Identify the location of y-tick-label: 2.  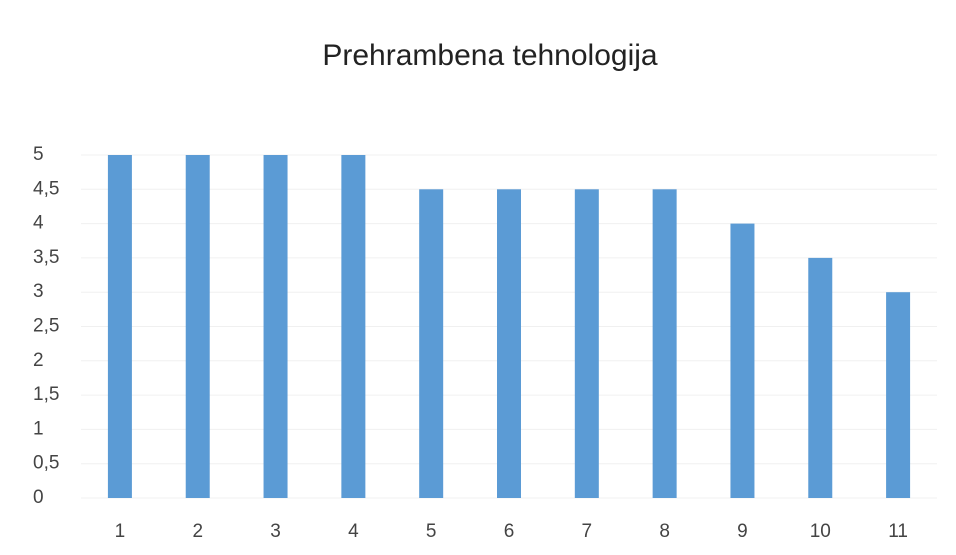
(38, 360).